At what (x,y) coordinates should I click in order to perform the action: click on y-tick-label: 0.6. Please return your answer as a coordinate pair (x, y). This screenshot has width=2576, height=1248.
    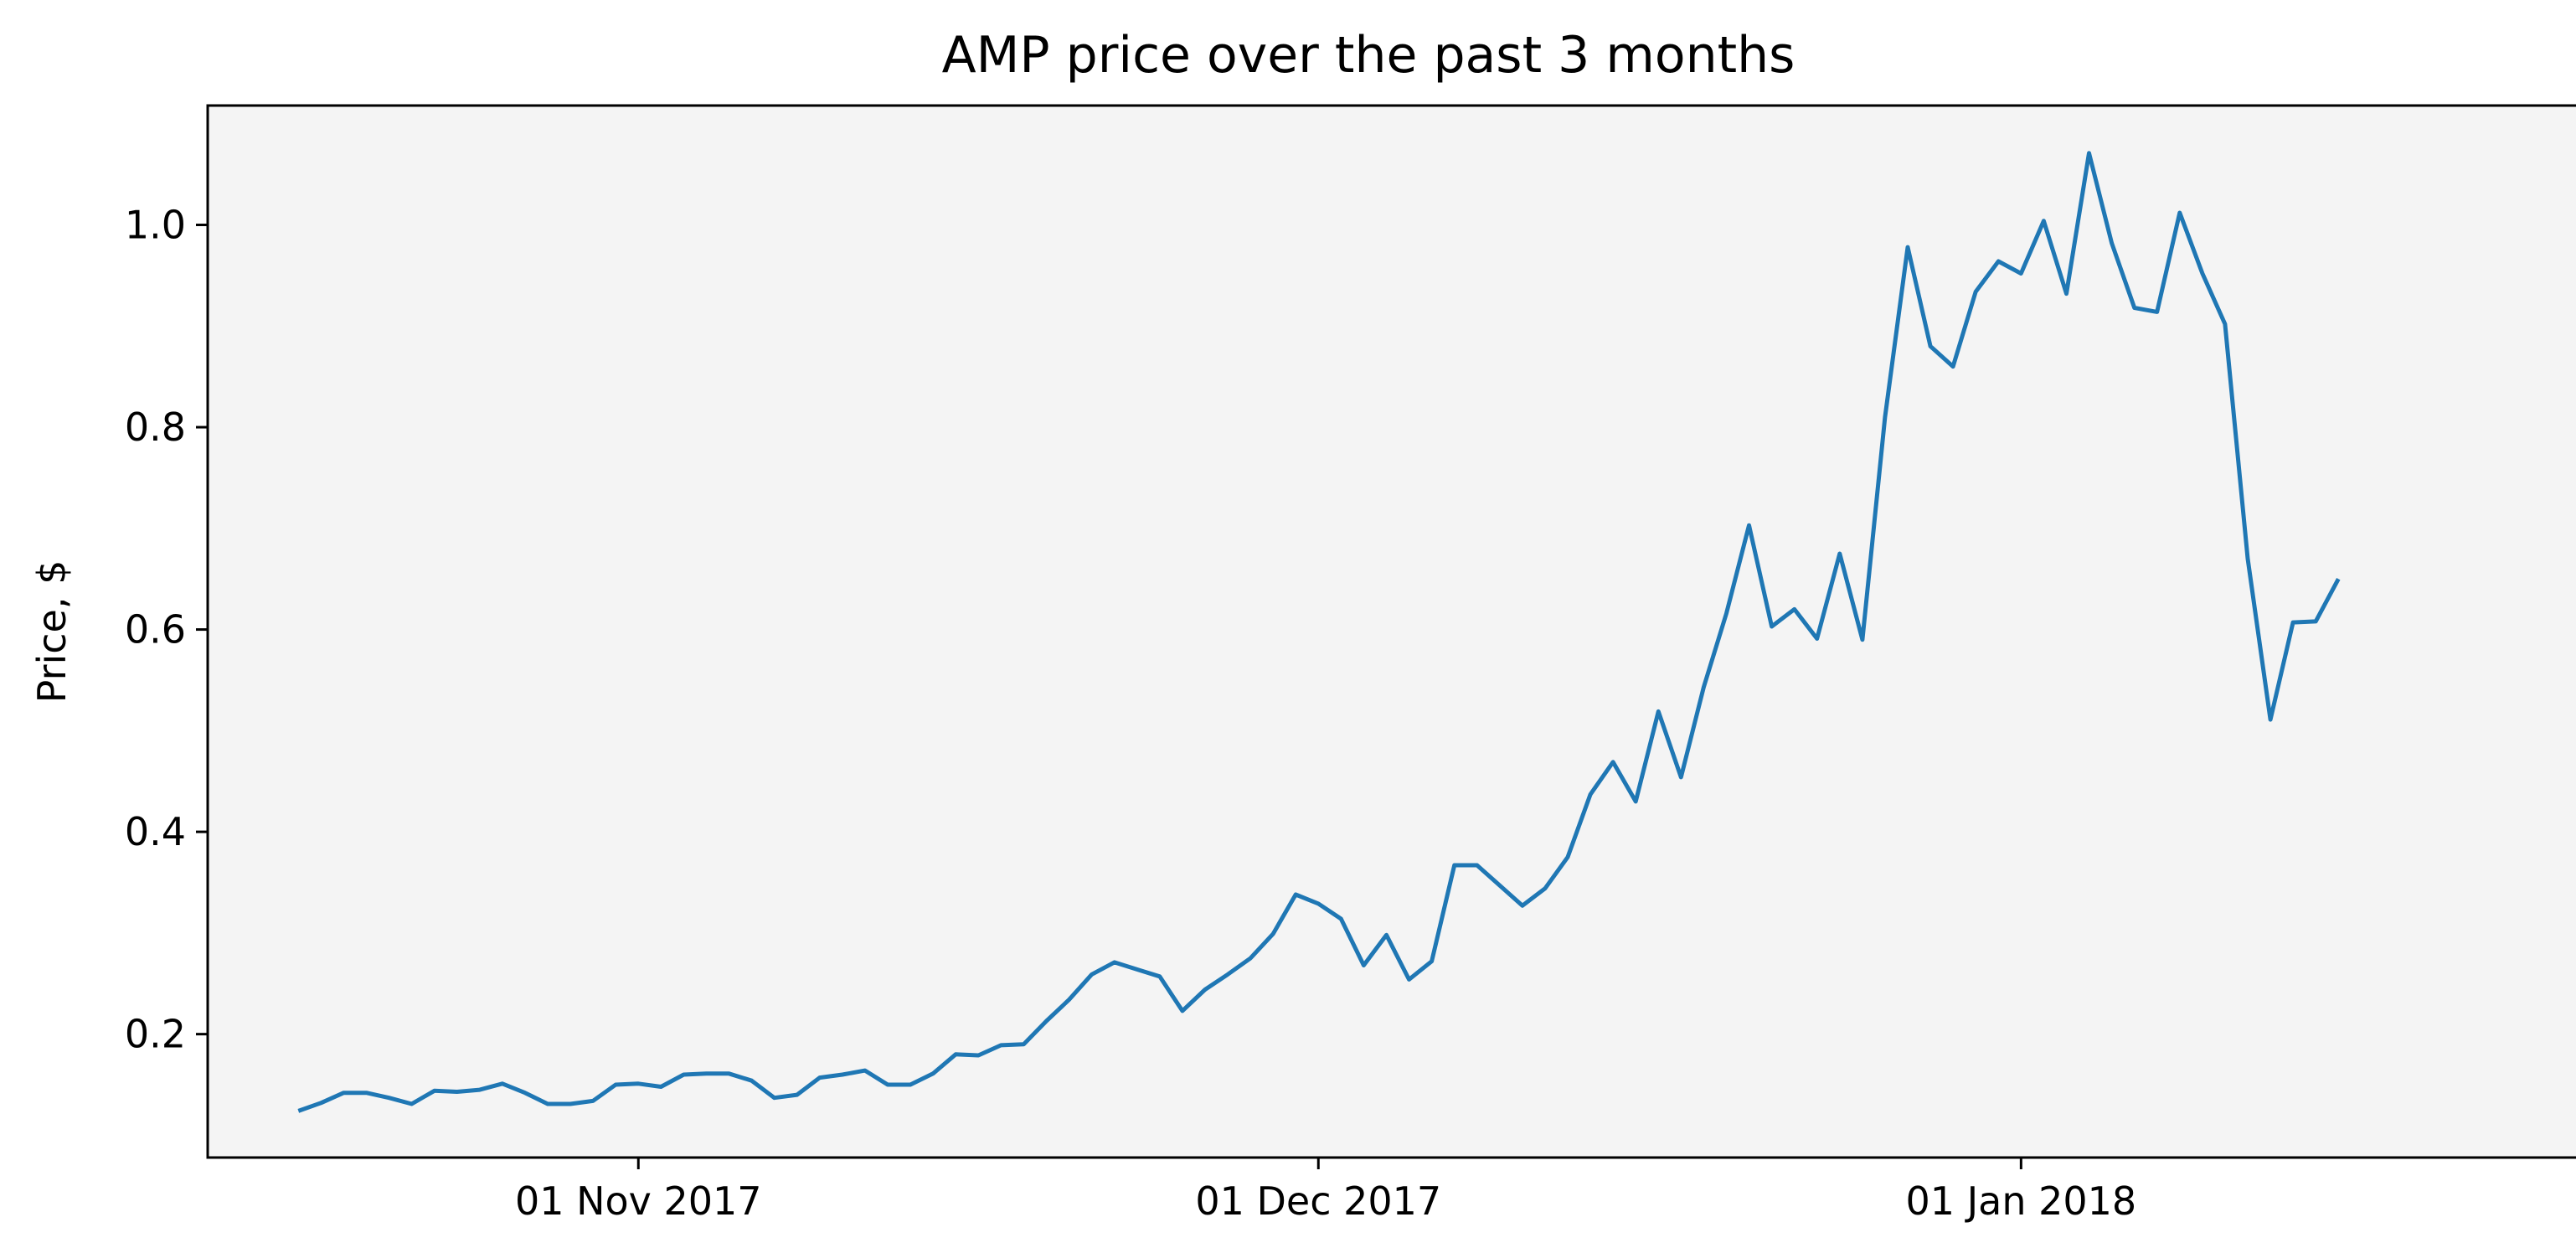
    Looking at the image, I should click on (155, 629).